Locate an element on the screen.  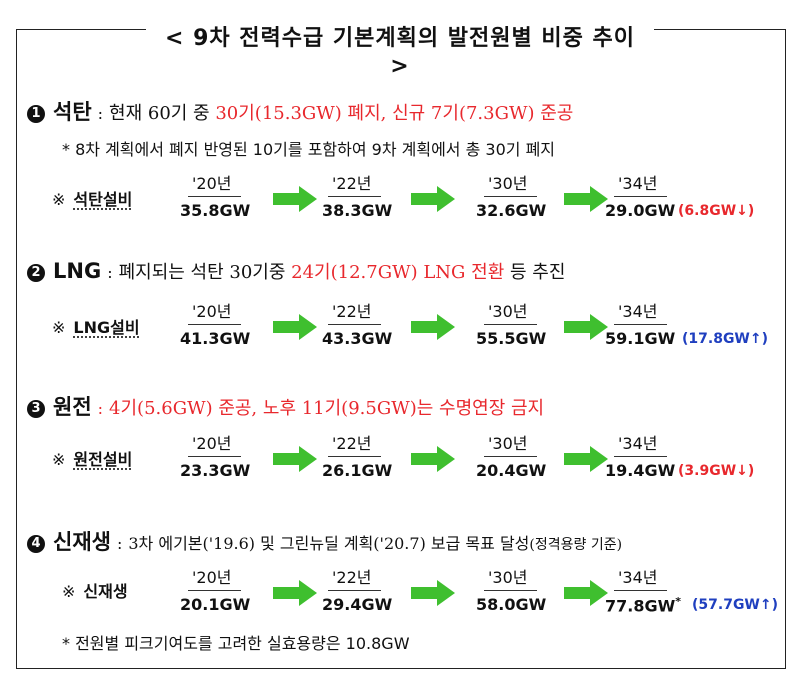
capacity-value: 19.4GW is located at coordinates (640, 470).